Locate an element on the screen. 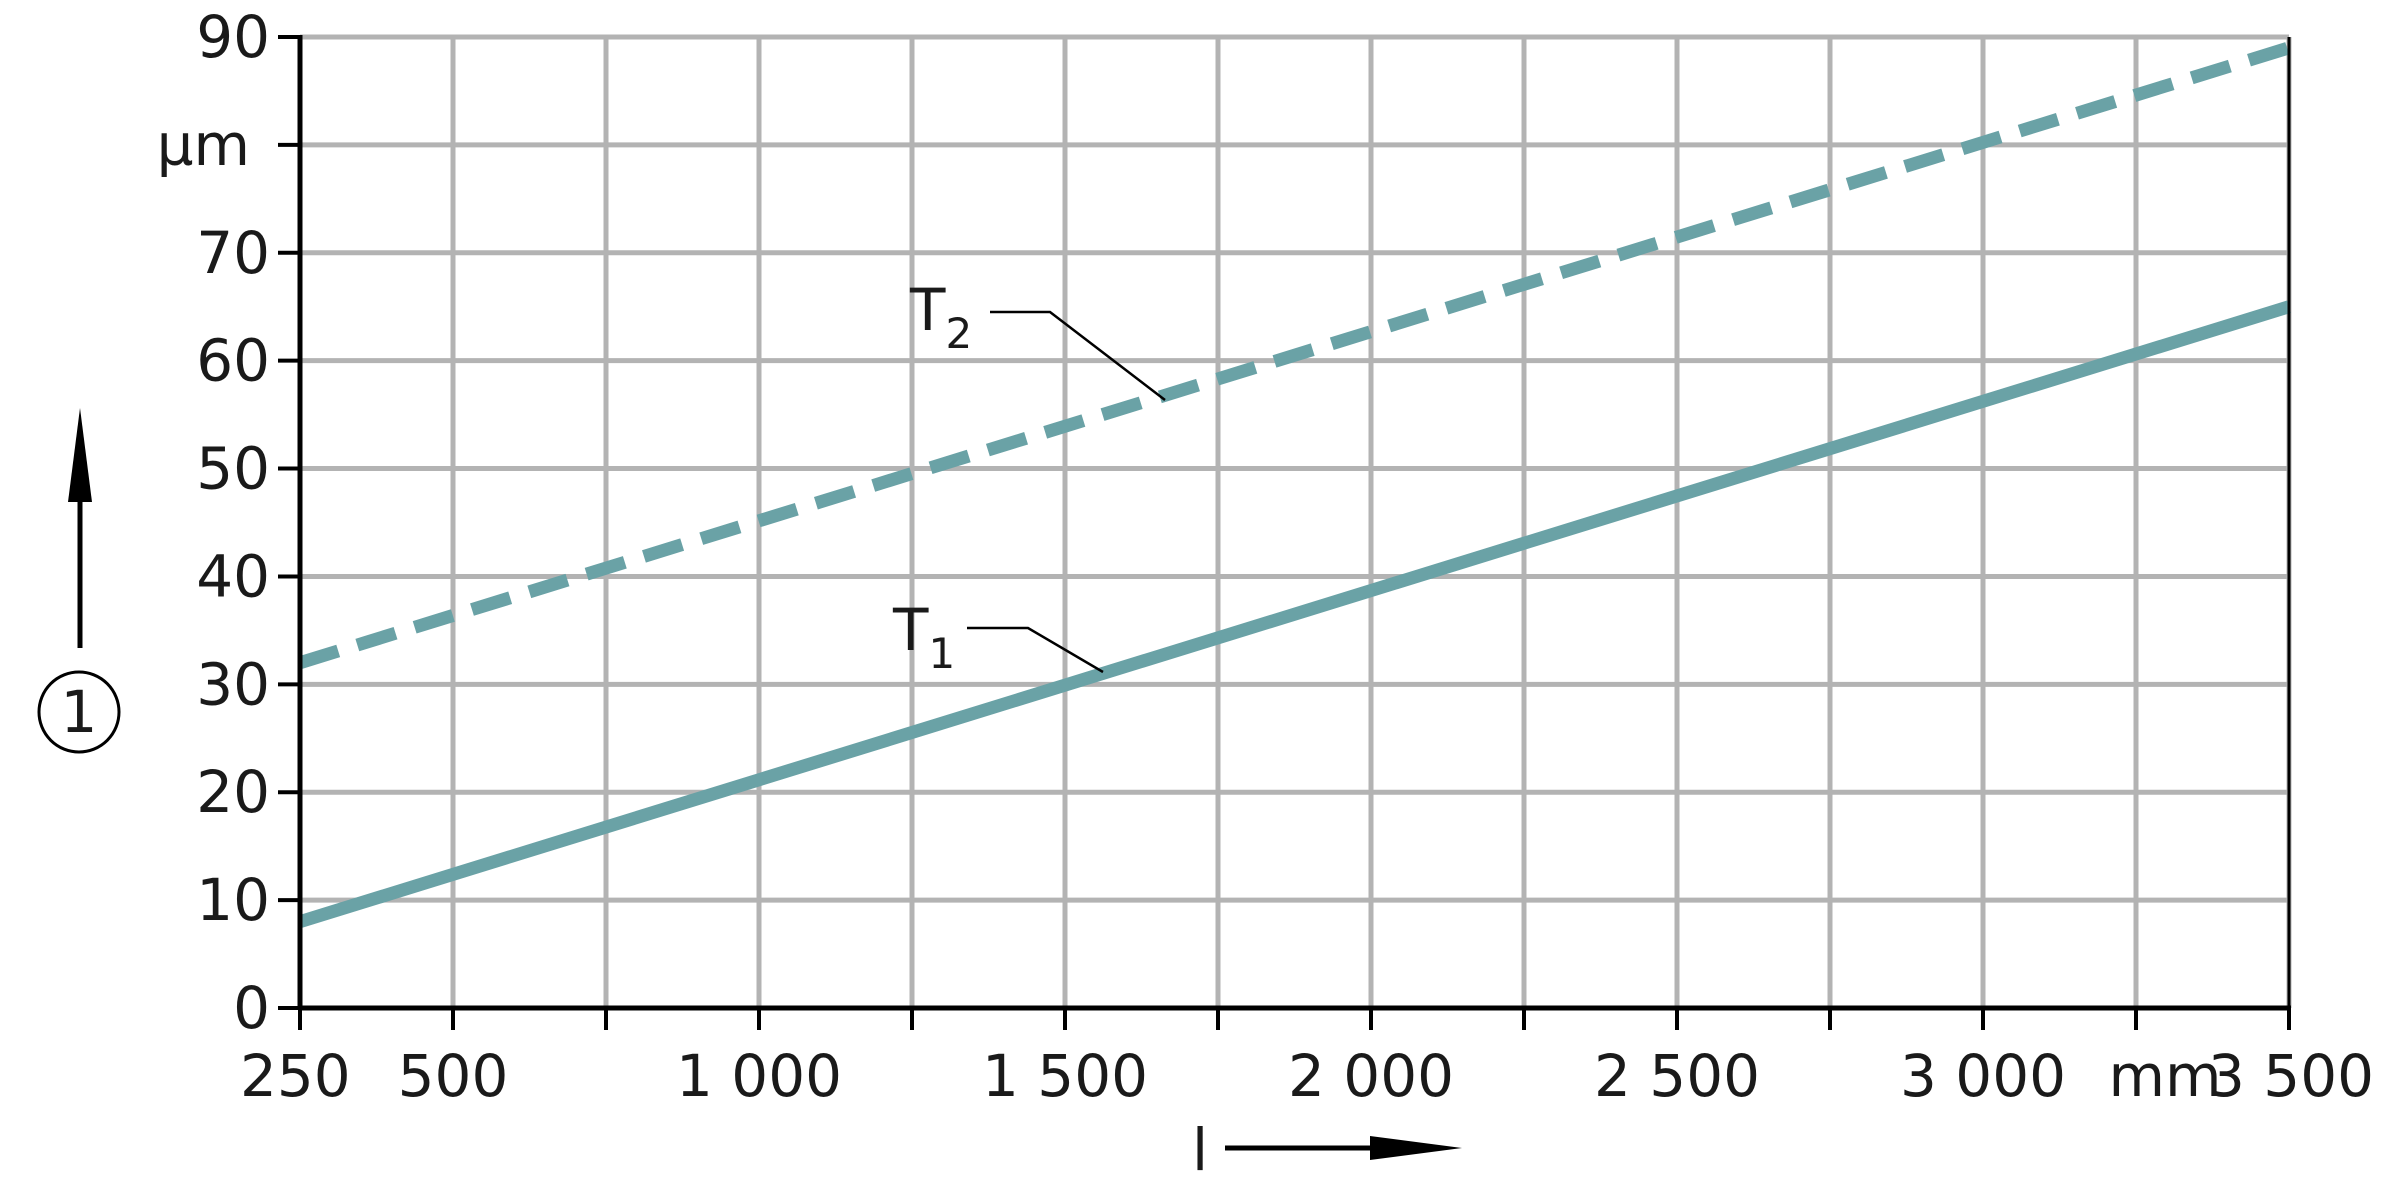 This screenshot has height=1200, width=2399. series-label-t1: T1 is located at coordinates (923, 637).